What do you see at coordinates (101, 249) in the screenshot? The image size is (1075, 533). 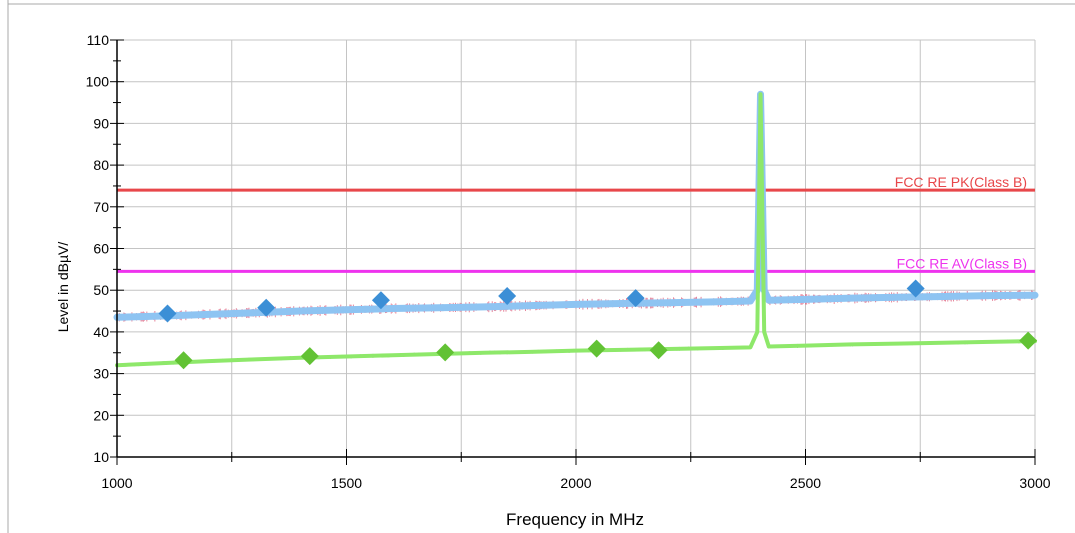 I see `y-tick-label: 60` at bounding box center [101, 249].